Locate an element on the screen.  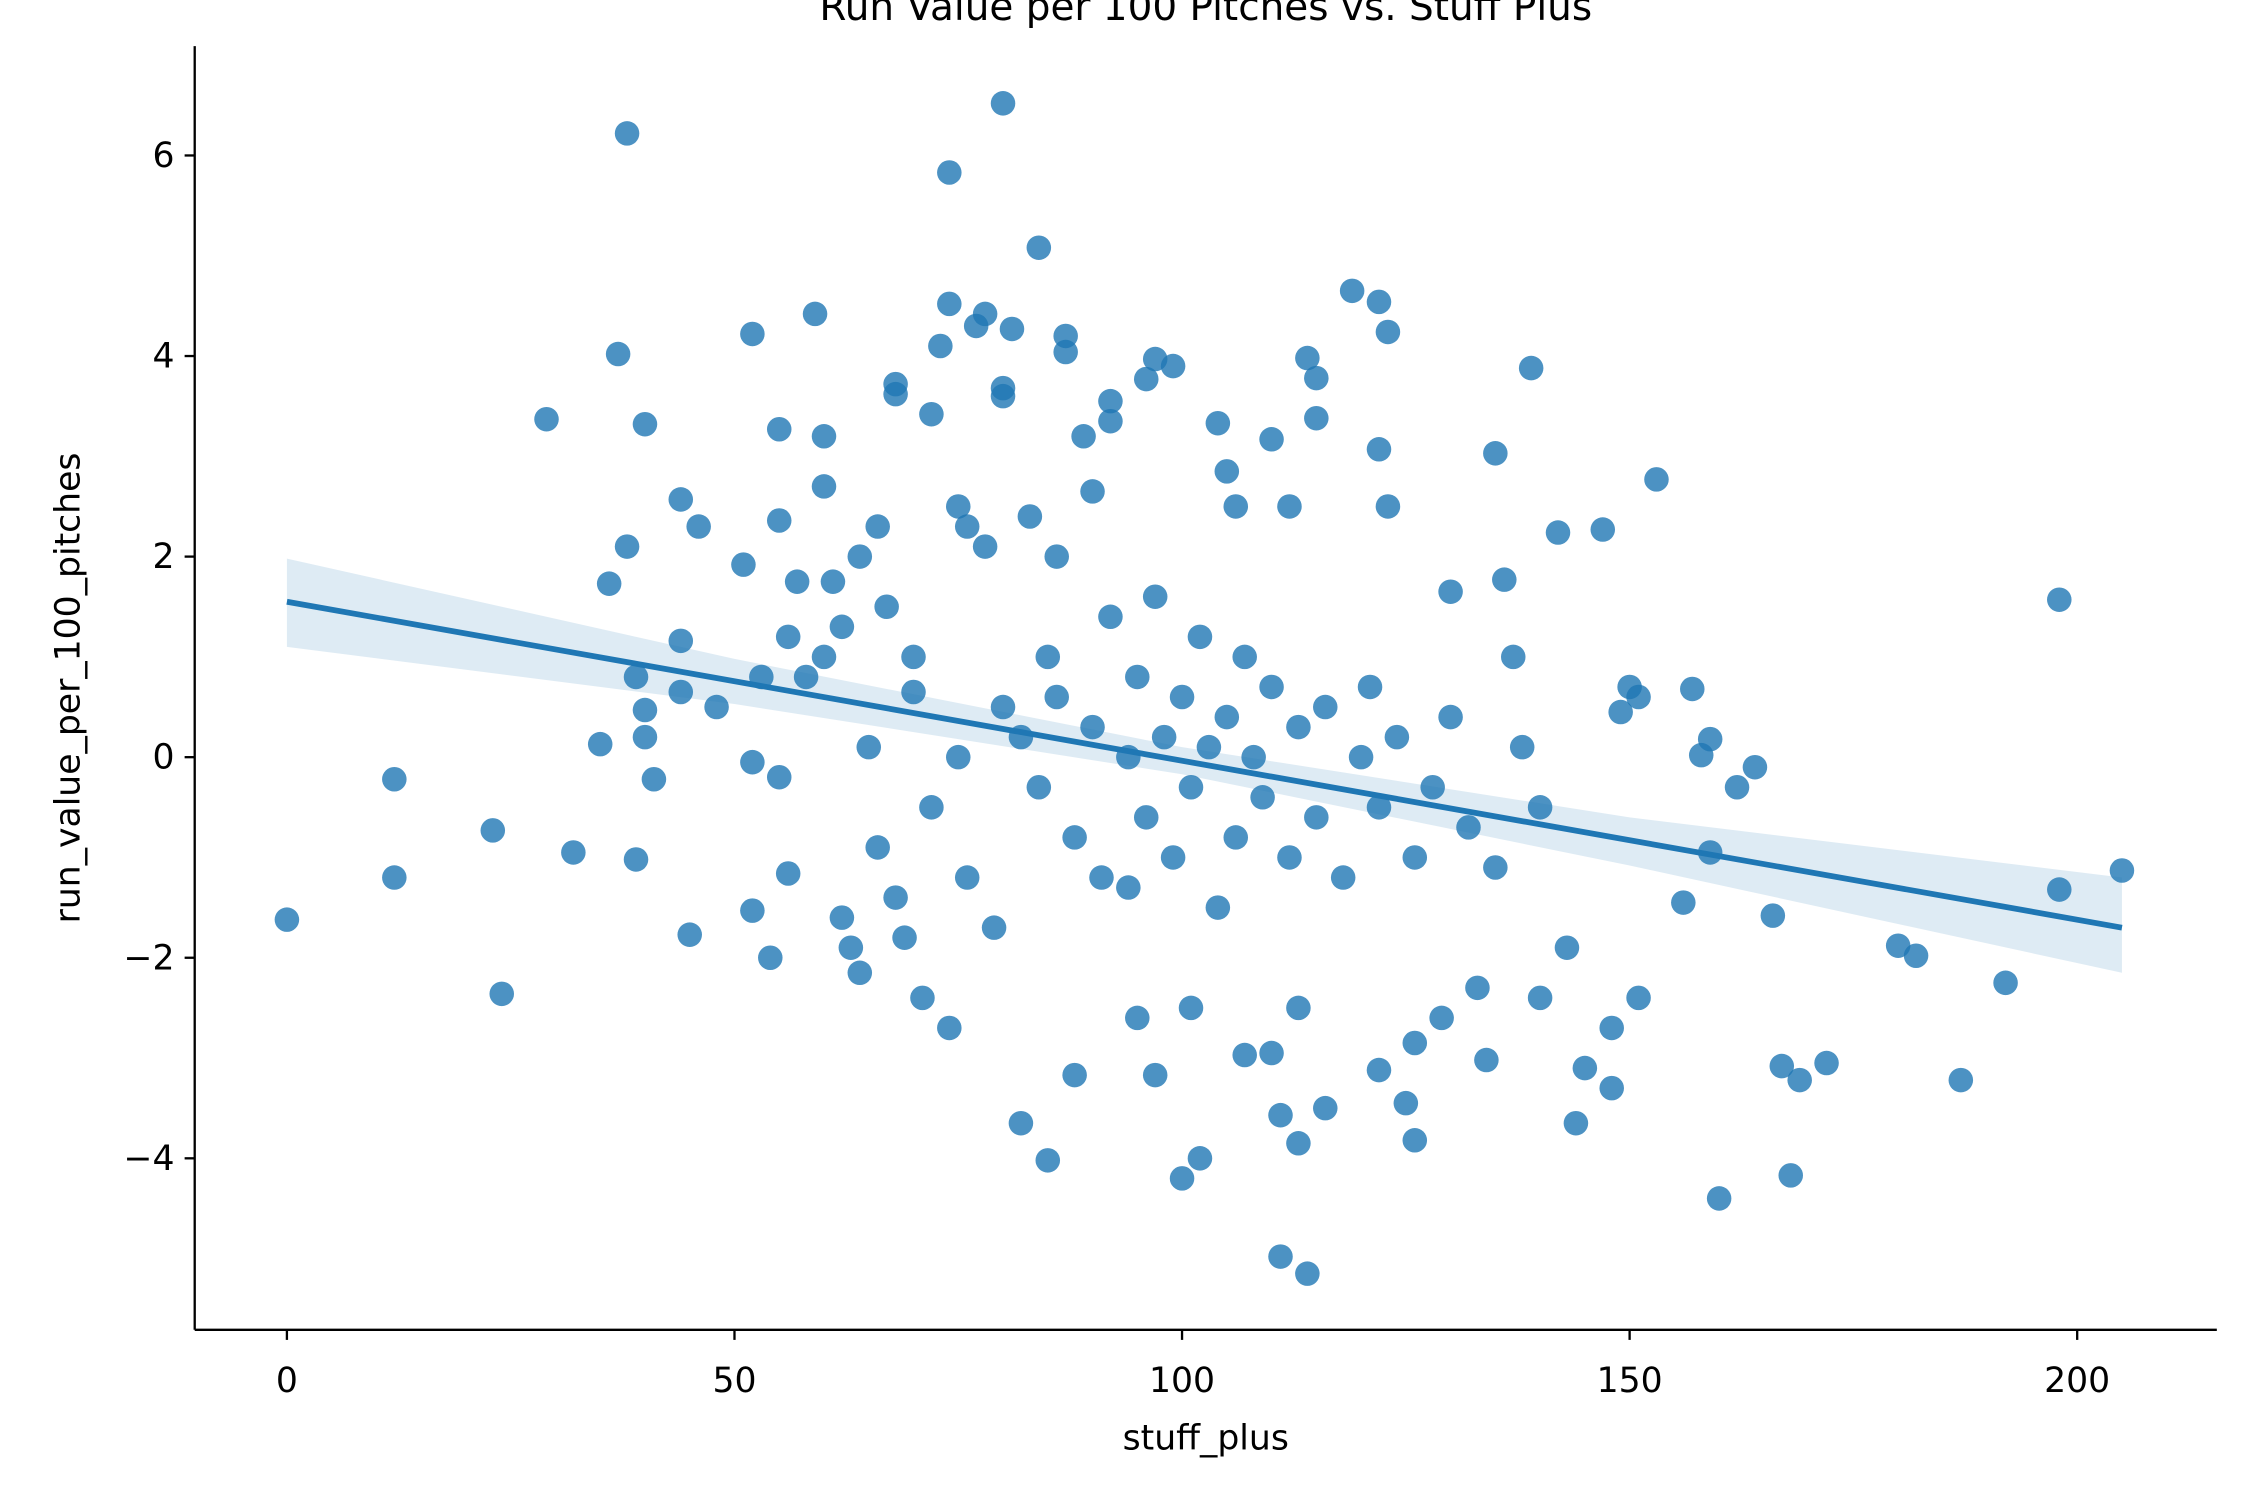
y-tick-label: −4 is located at coordinates (148, 1159).